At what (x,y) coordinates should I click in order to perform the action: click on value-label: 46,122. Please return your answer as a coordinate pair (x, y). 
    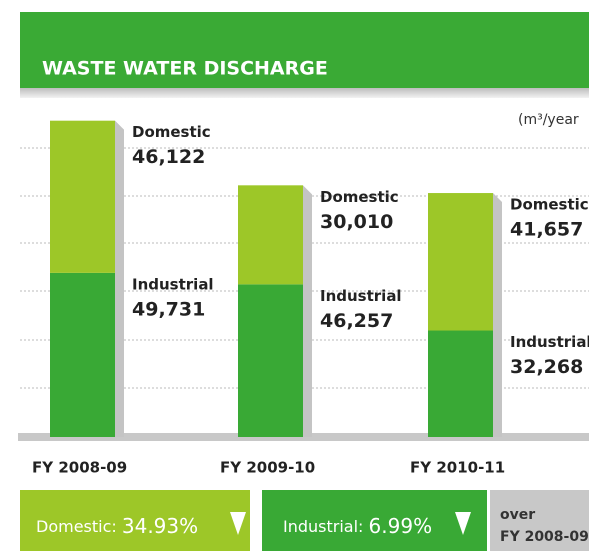
    Looking at the image, I should click on (168, 157).